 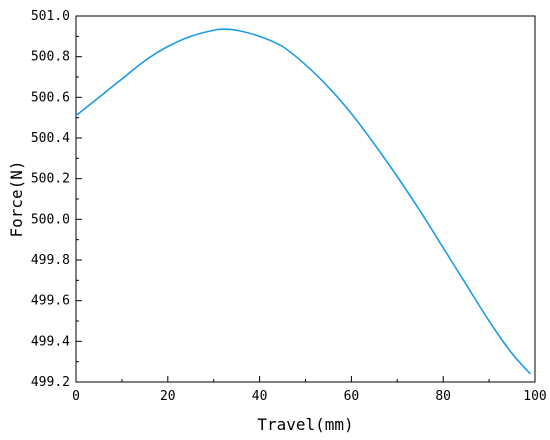 I want to click on y-axis-label: Force(N), so click(x=16, y=198).